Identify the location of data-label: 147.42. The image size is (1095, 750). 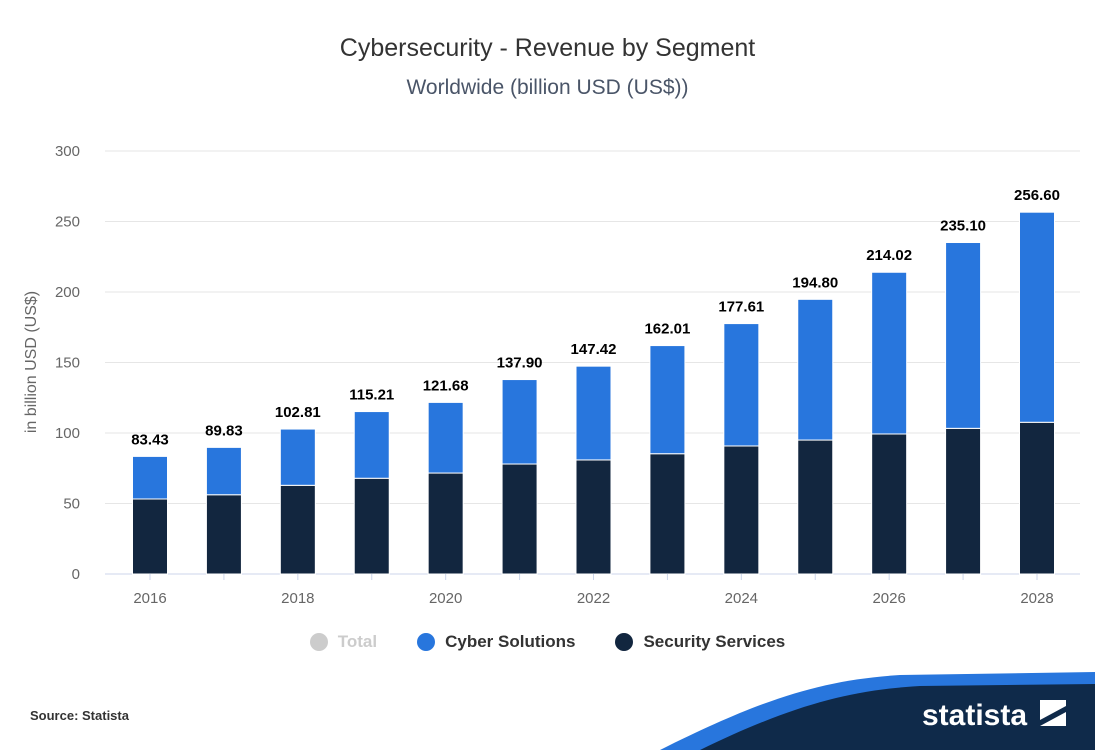
(594, 349).